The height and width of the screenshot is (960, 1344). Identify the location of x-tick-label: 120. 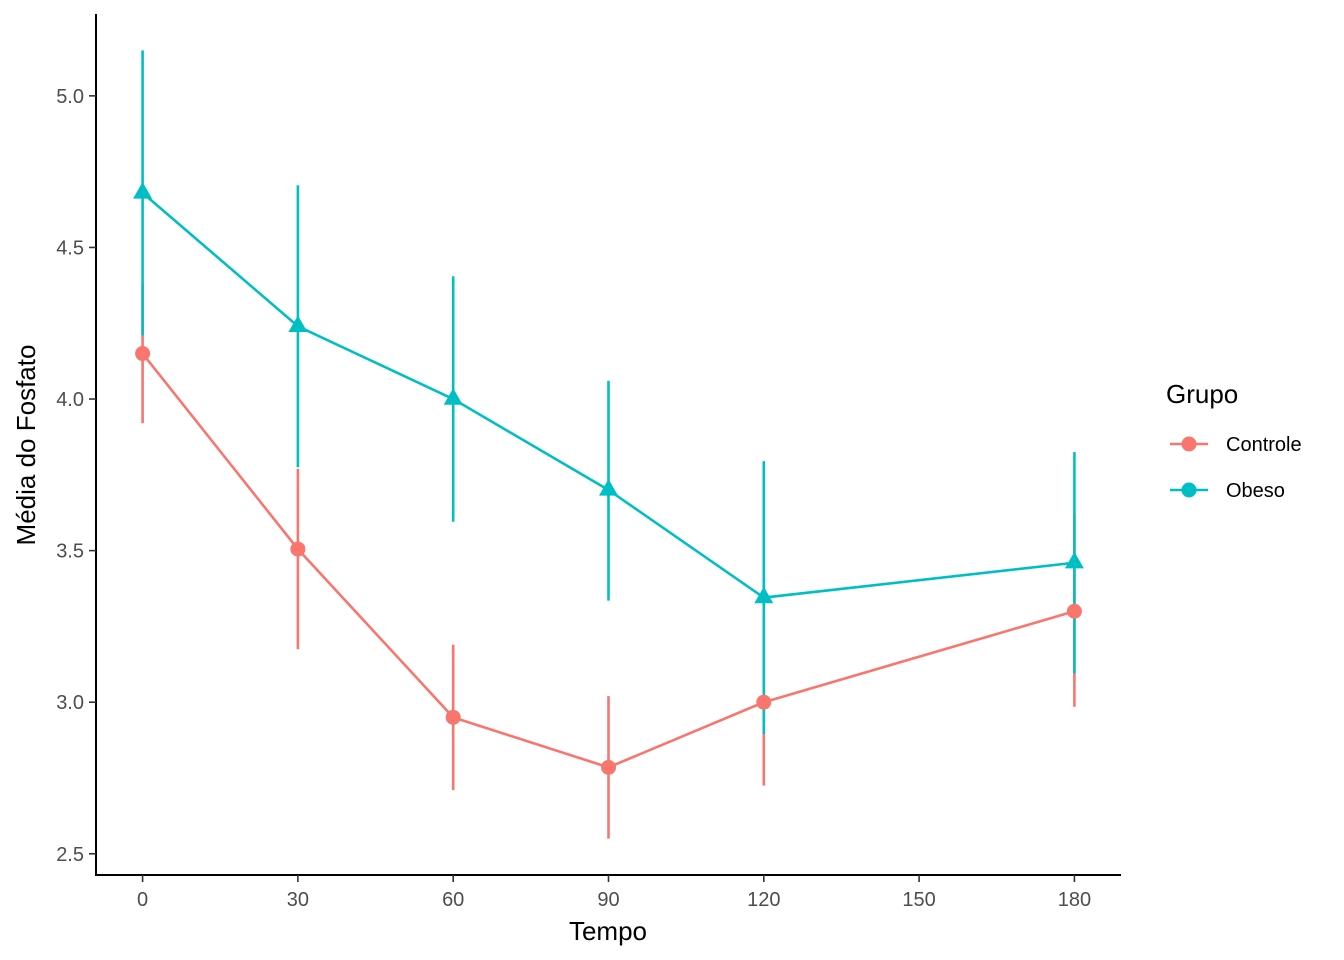
(763, 900).